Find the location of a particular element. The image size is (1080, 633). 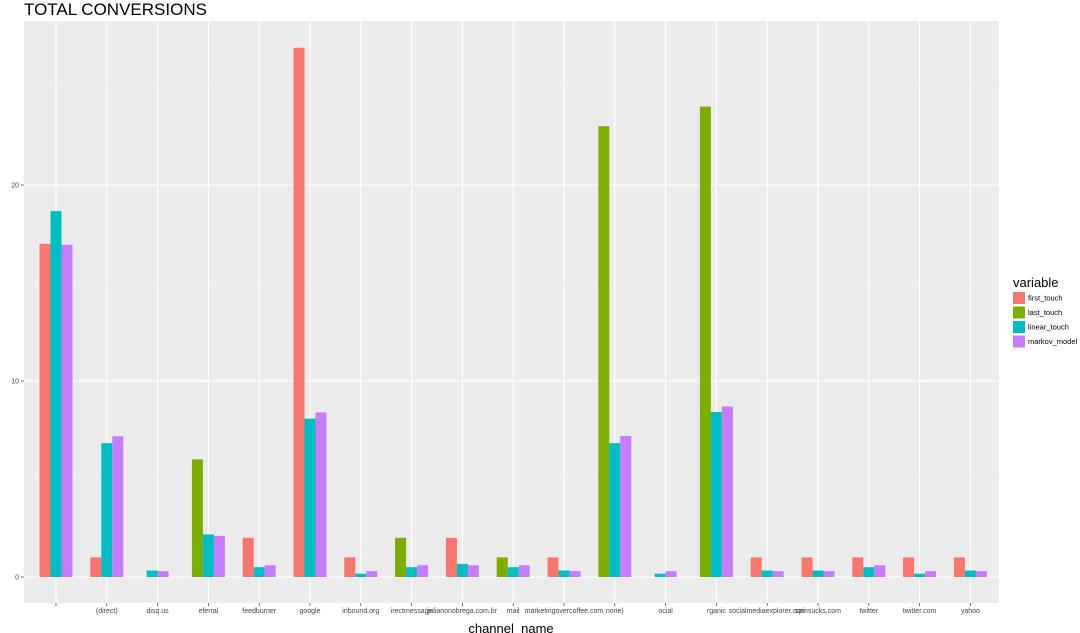

x-tick-label-ocial: ocial is located at coordinates (665, 611).